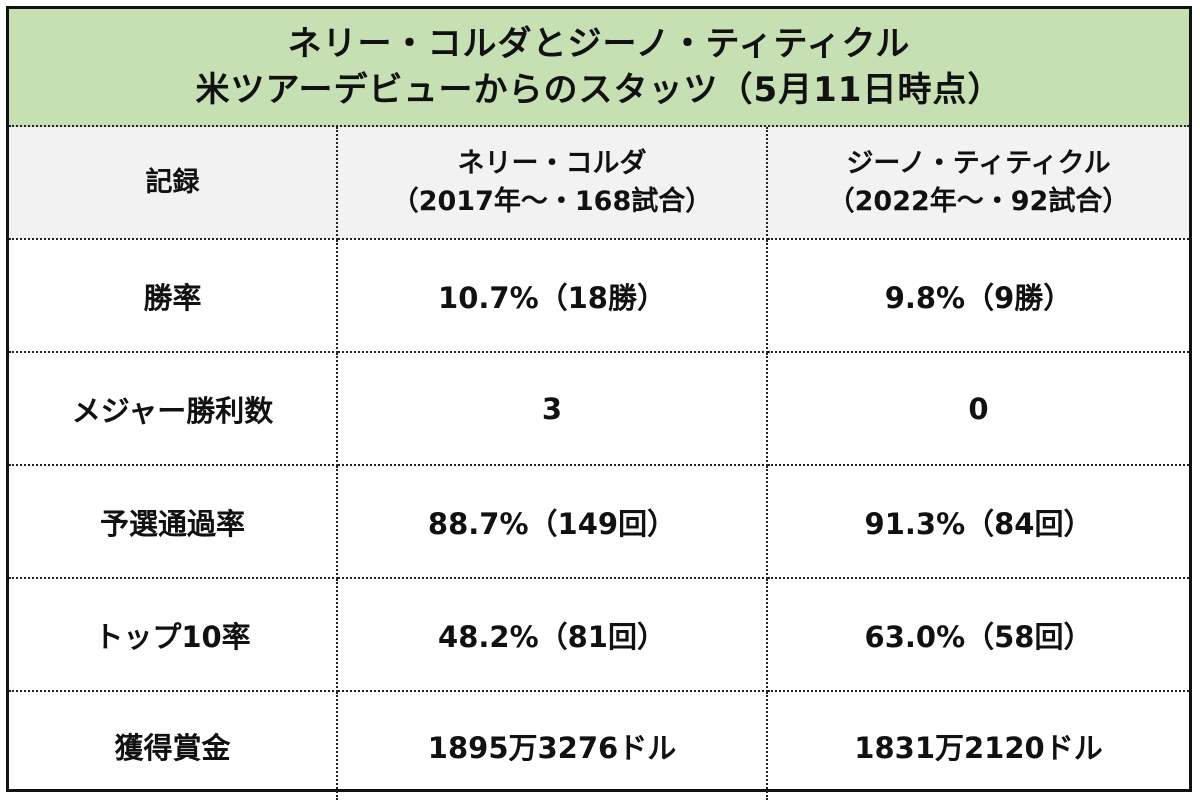  What do you see at coordinates (978, 183) in the screenshot?
I see `header-player2: ジーノ・ティティクル （2022年〜・92試合）` at bounding box center [978, 183].